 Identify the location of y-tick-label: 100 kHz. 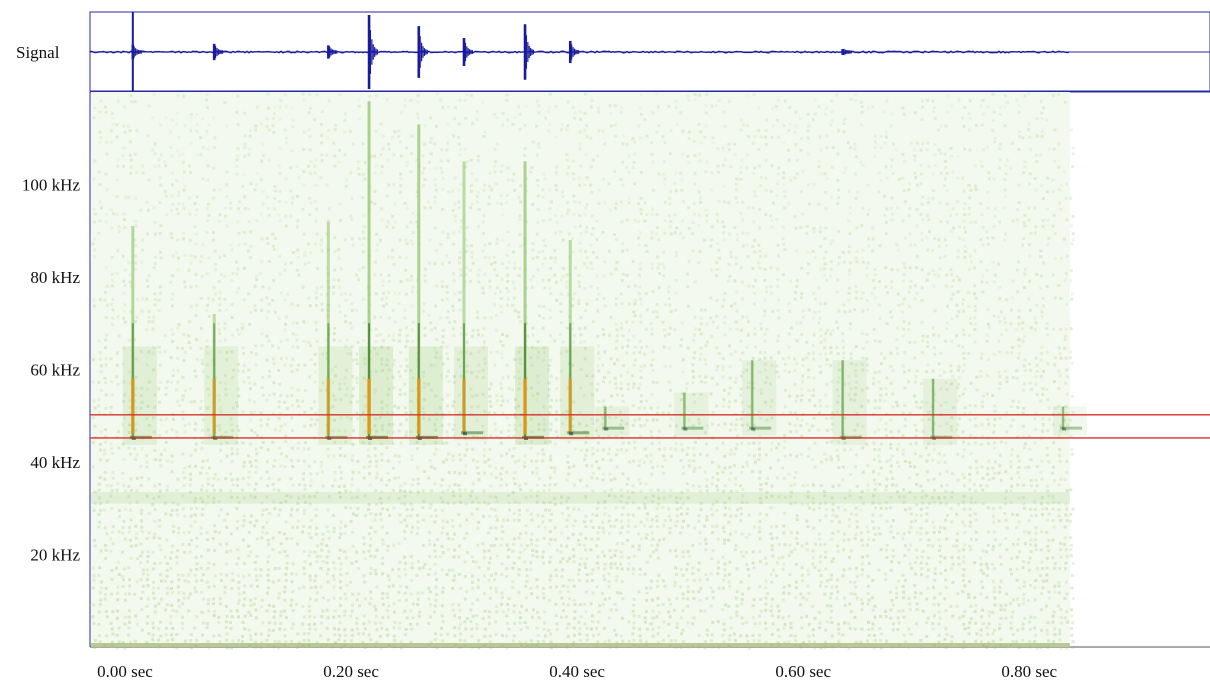
(51, 185).